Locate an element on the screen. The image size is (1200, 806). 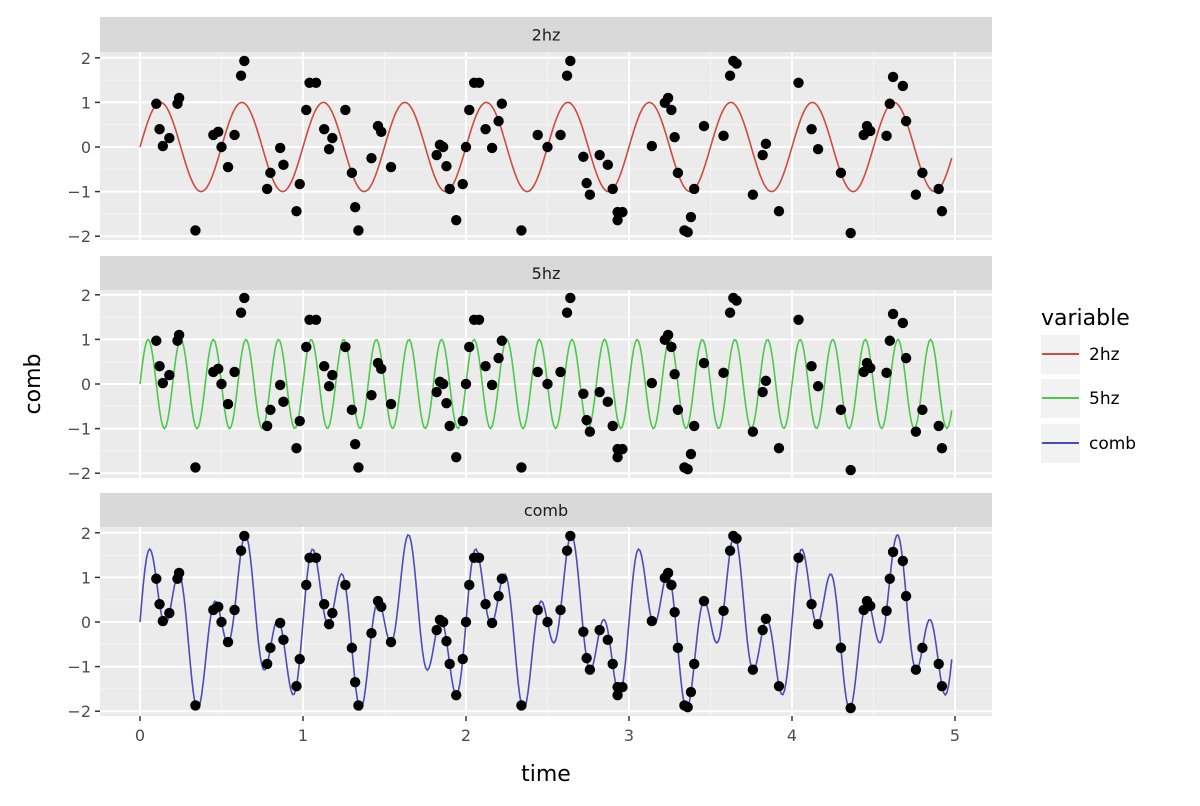
x-tick: 5 is located at coordinates (955, 730).